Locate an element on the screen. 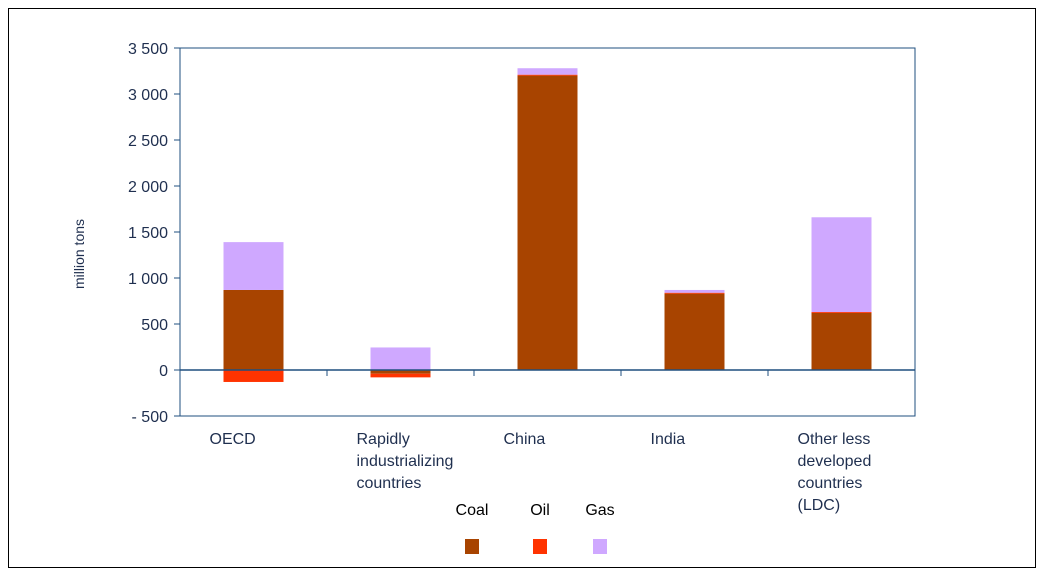 This screenshot has width=1044, height=568. y-tick-label: - 500 is located at coordinates (150, 417).